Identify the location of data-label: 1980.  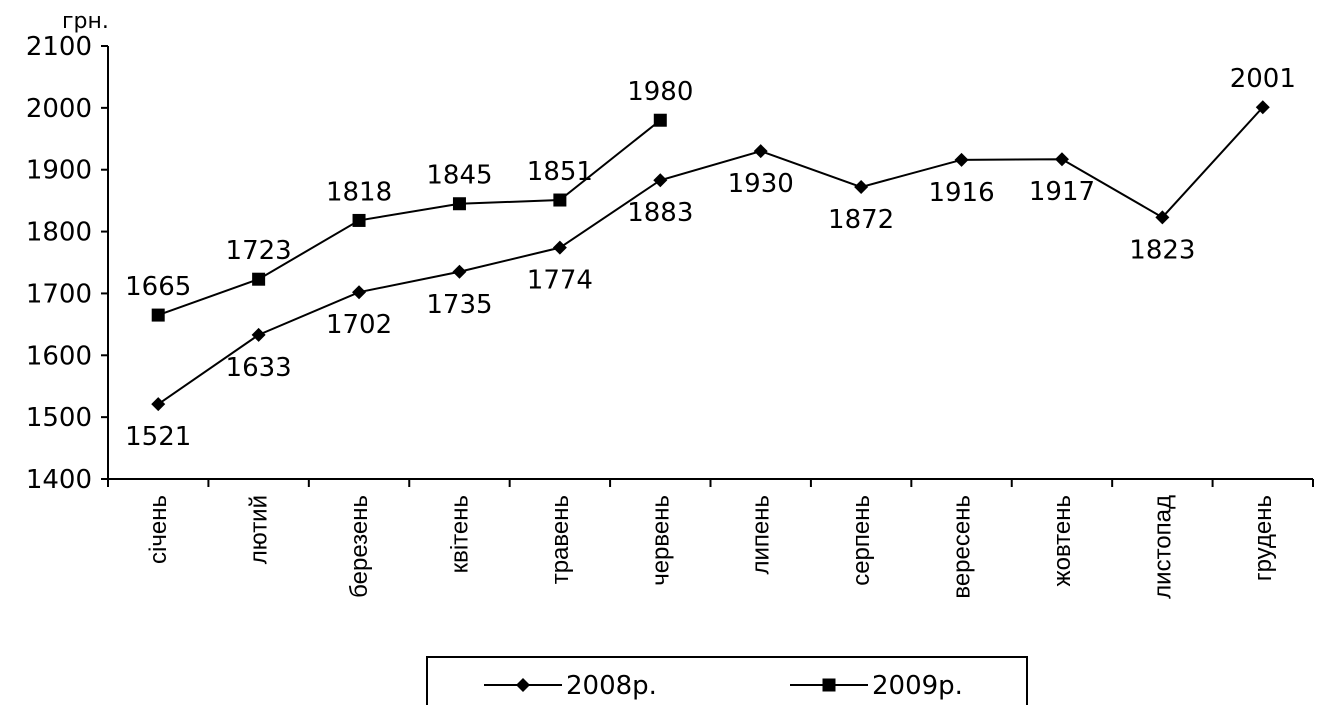
(660, 92).